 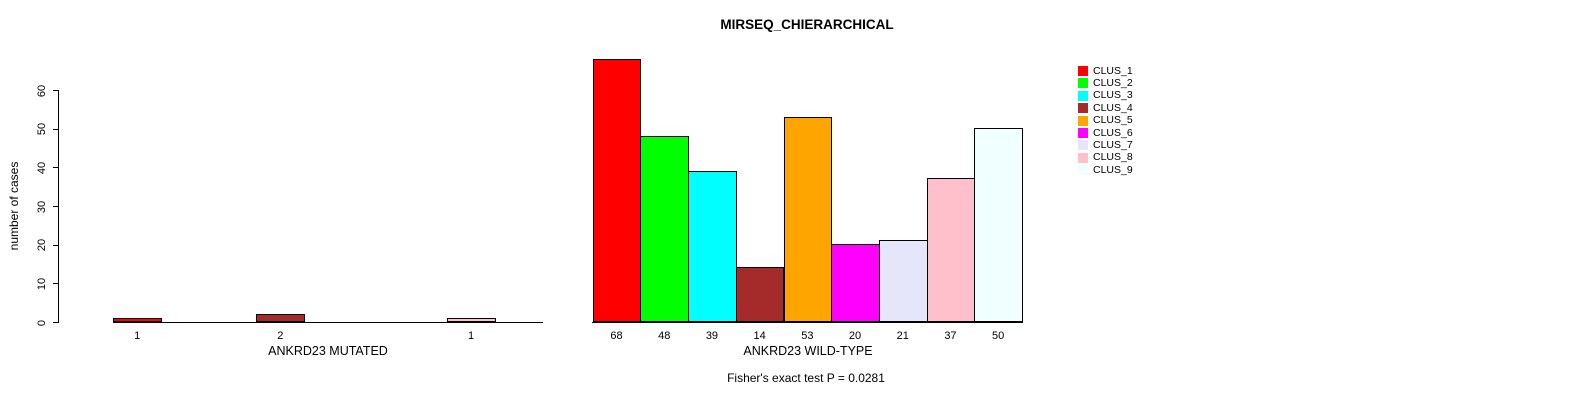 I want to click on bar-value-right-CLUS_7: 21, so click(x=902, y=336).